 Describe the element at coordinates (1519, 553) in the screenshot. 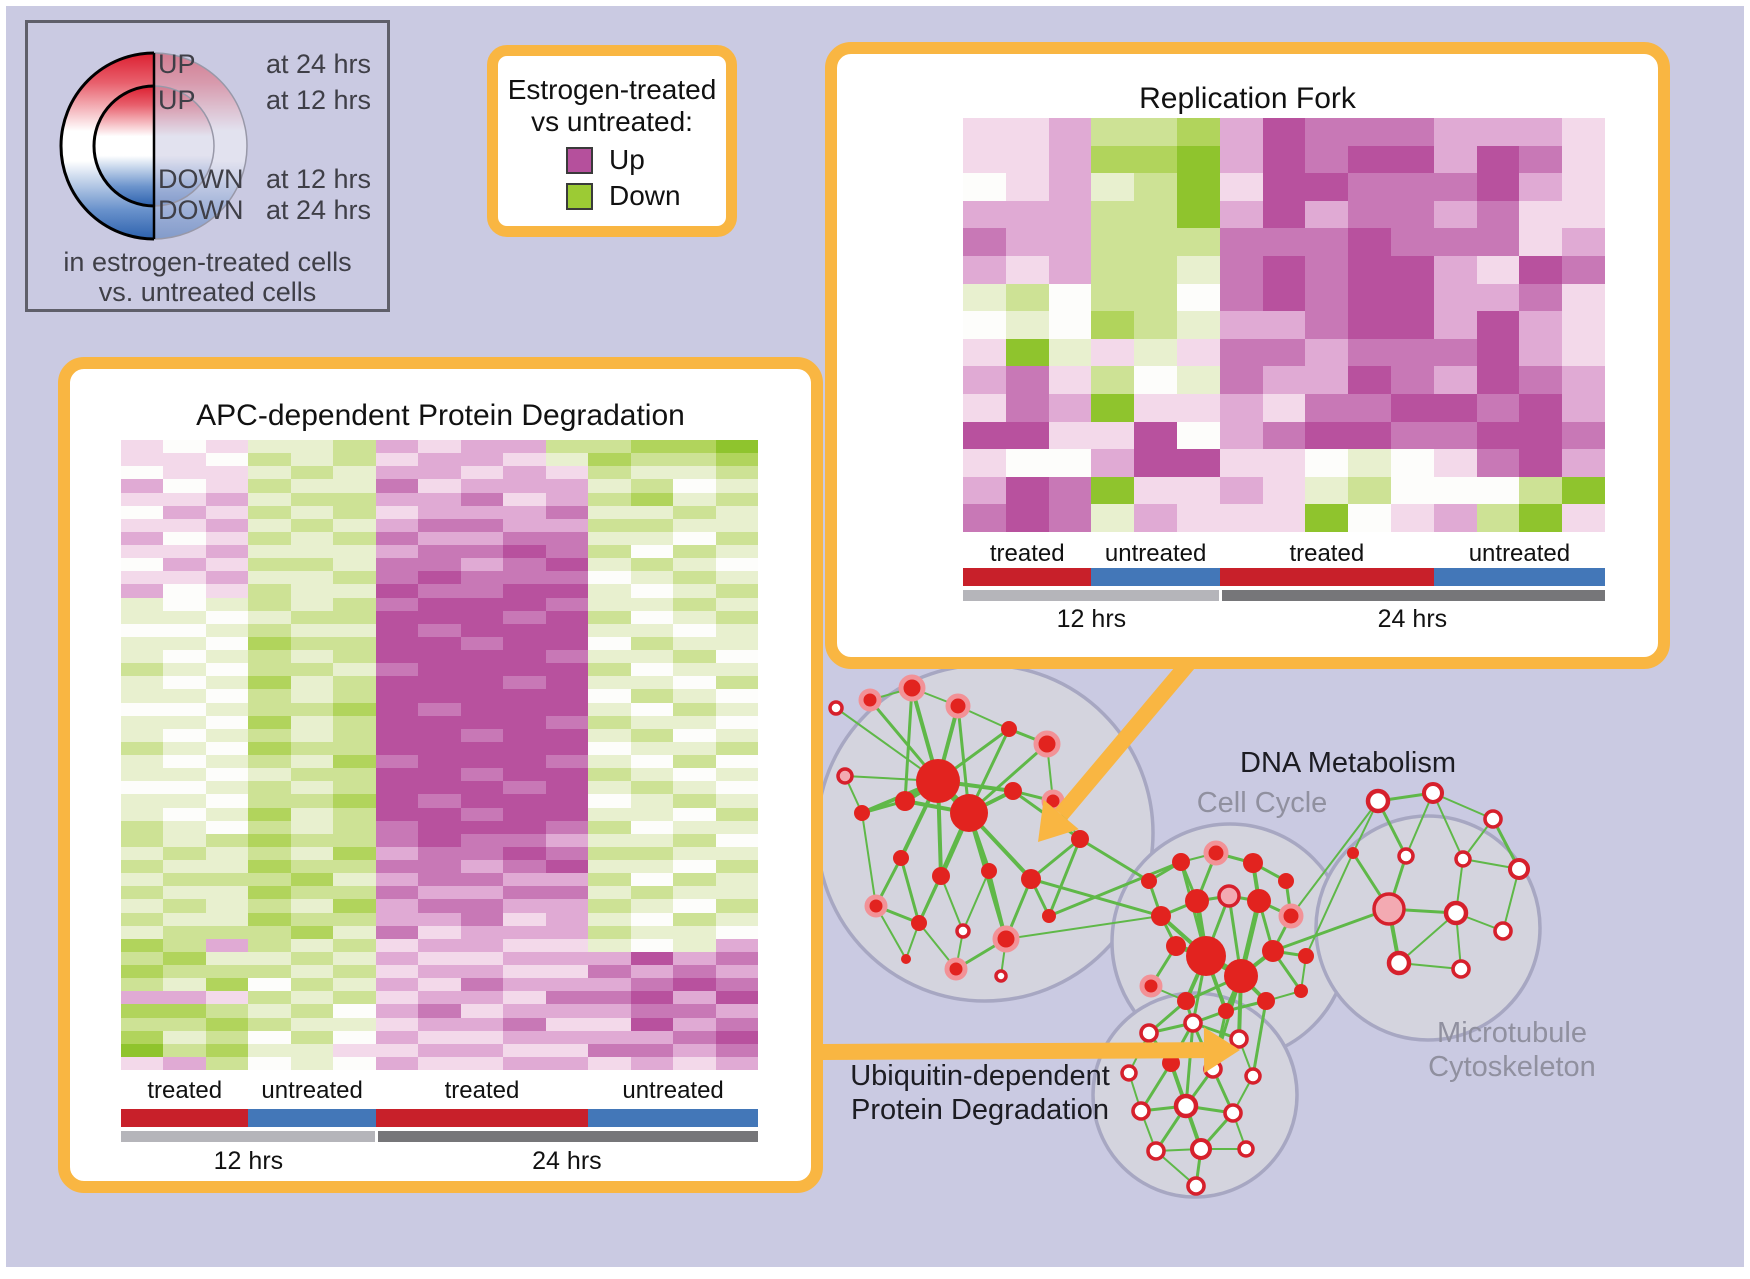

I see `condition-group-label: untreated` at that location.